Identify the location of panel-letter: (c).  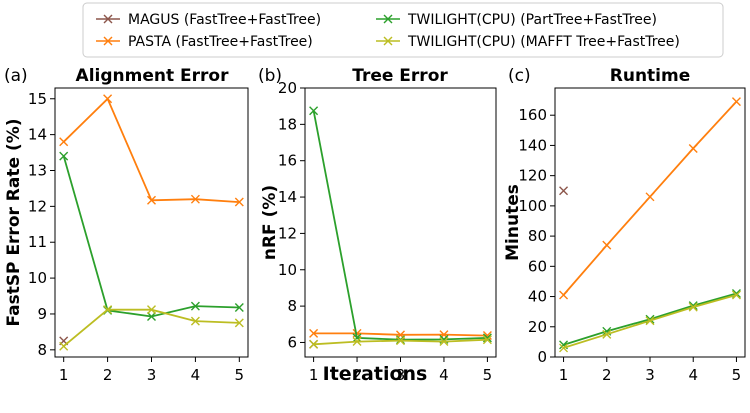
(519, 76).